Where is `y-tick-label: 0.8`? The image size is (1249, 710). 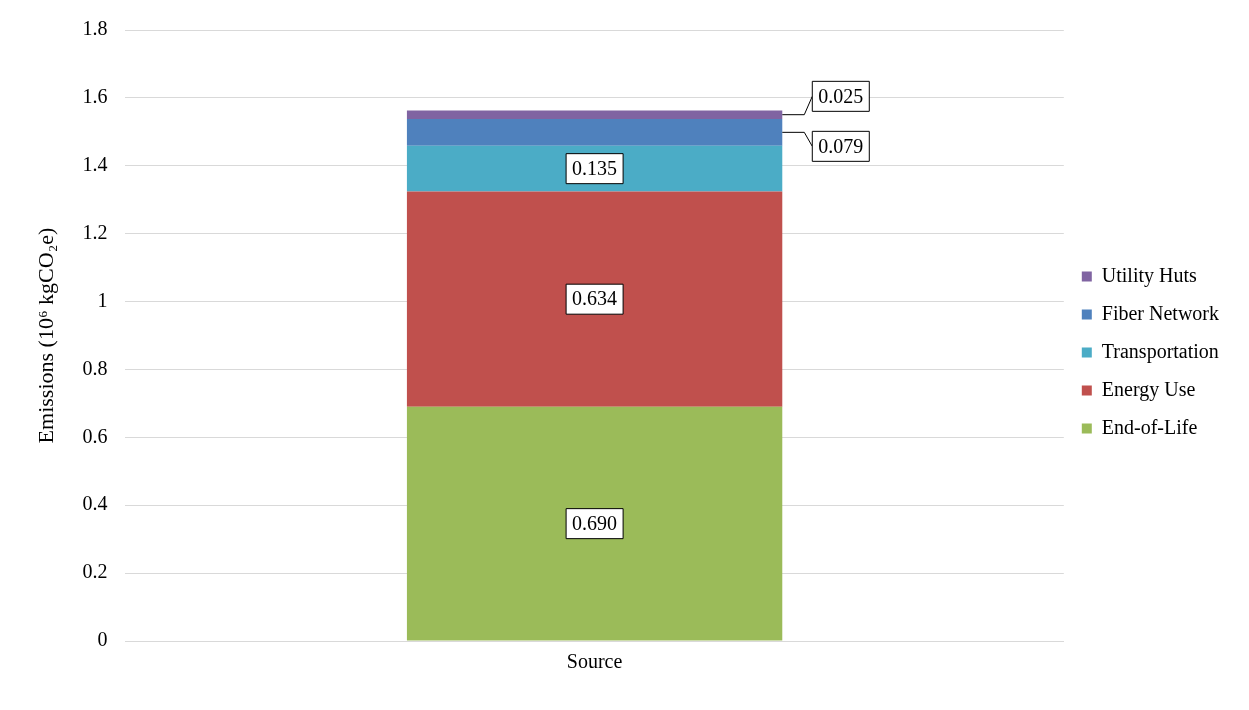
y-tick-label: 0.8 is located at coordinates (95, 367).